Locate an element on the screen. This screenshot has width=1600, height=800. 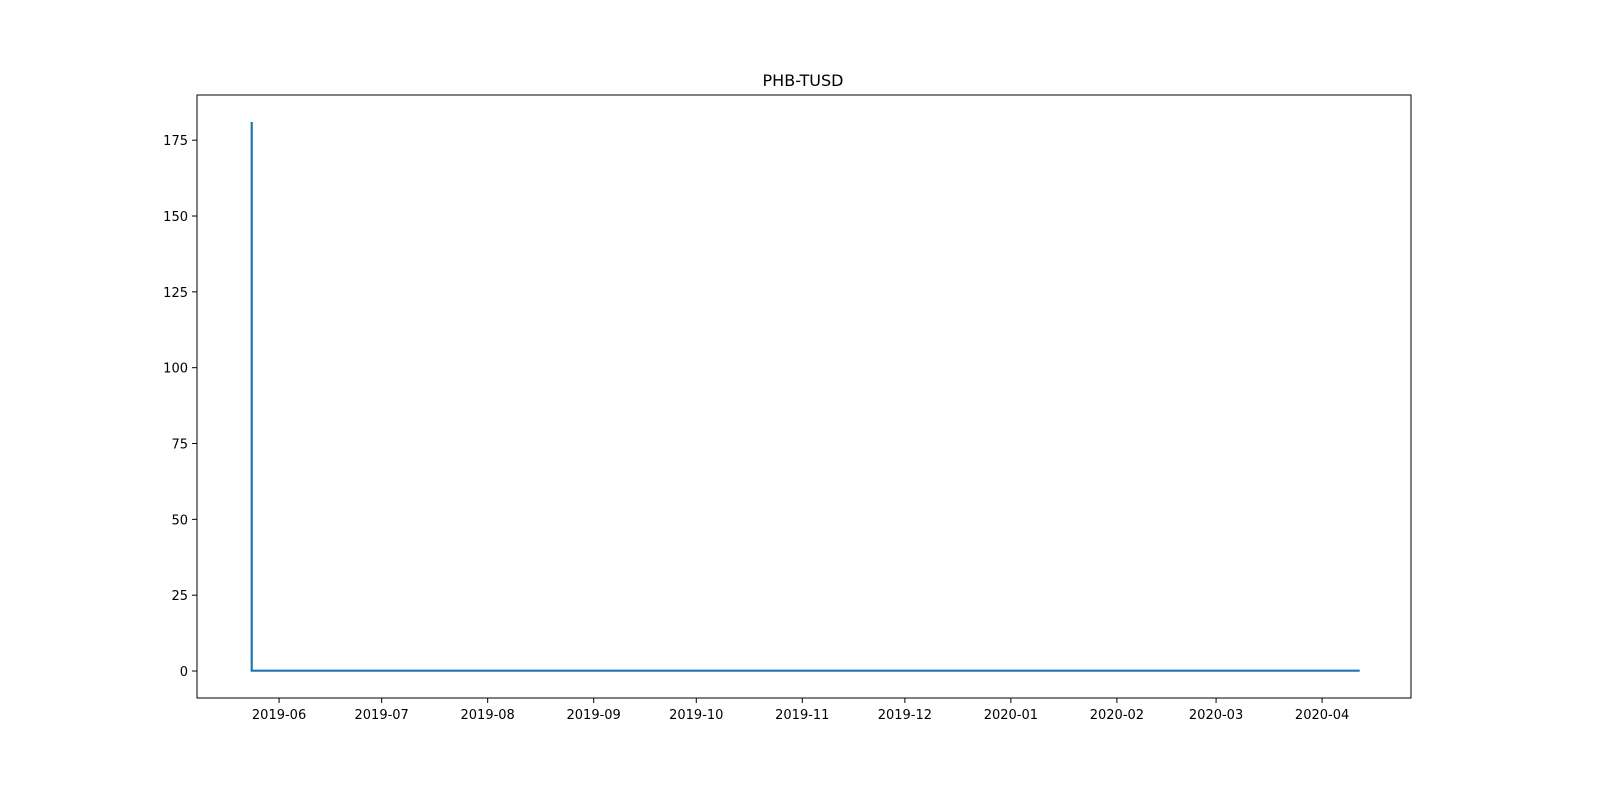
x-tick-label: 2019-10 is located at coordinates (696, 715).